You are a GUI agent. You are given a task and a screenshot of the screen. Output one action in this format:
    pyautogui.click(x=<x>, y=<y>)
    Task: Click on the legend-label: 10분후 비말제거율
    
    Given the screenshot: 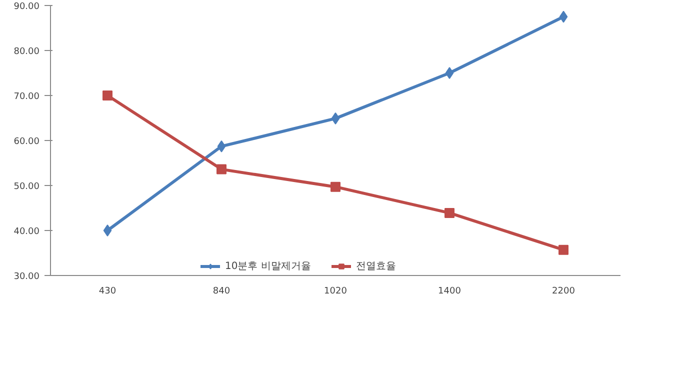 What is the action you would take?
    pyautogui.click(x=268, y=266)
    